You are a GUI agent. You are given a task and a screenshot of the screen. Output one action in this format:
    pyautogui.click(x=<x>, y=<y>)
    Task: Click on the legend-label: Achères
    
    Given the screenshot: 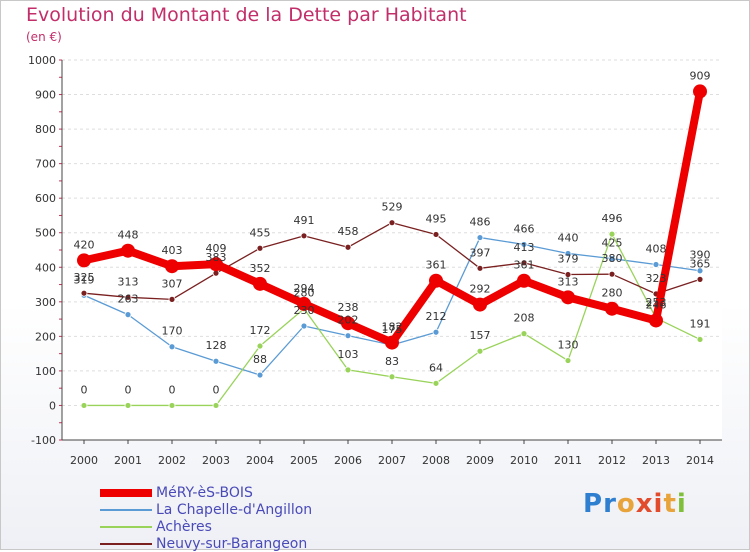 What is the action you would take?
    pyautogui.click(x=184, y=526)
    